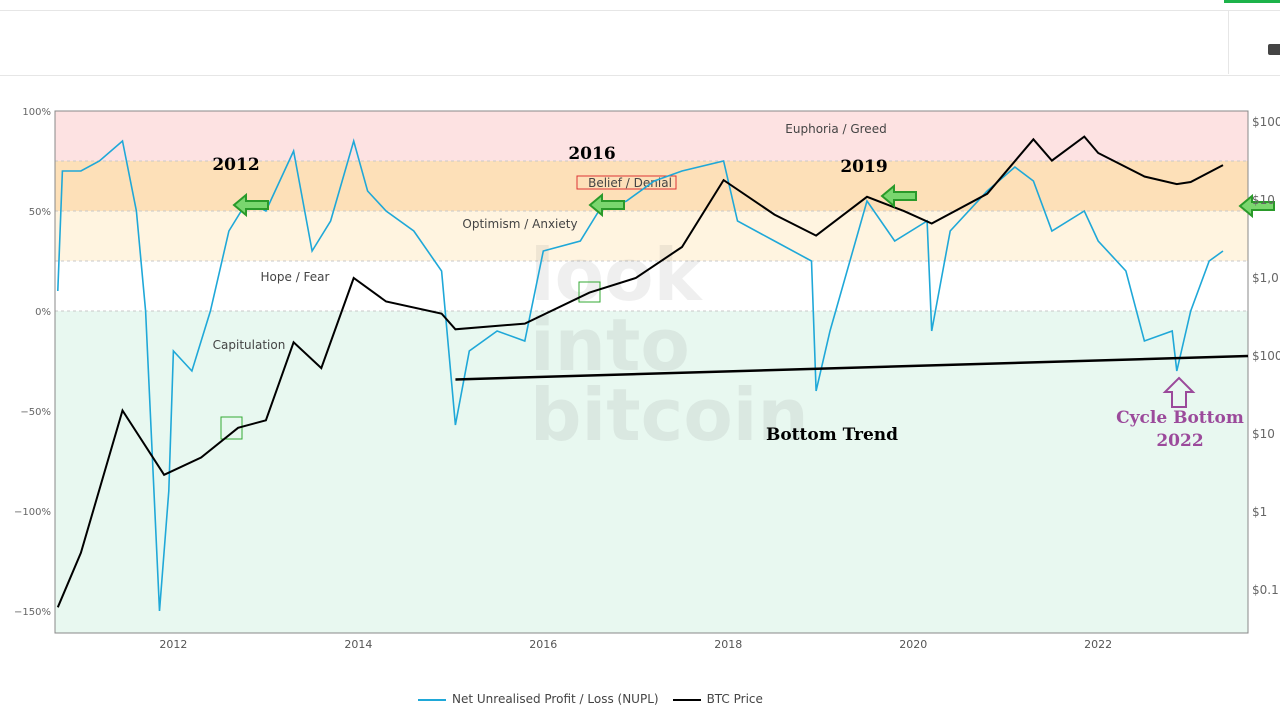  I want to click on purple-up-arrow-icon, so click(1179, 392).